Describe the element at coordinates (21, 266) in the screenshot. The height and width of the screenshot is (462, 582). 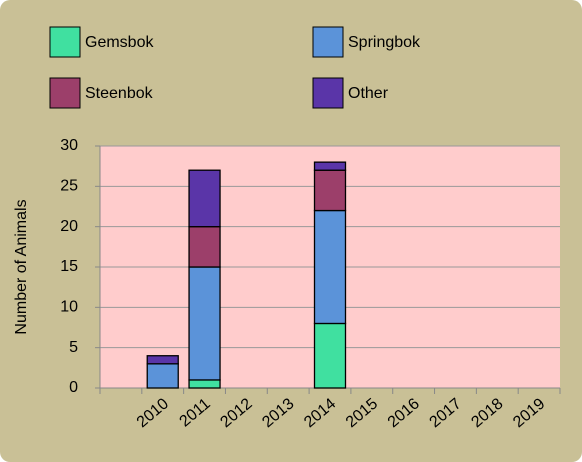
I see `y-axis-label: Number of Animals` at that location.